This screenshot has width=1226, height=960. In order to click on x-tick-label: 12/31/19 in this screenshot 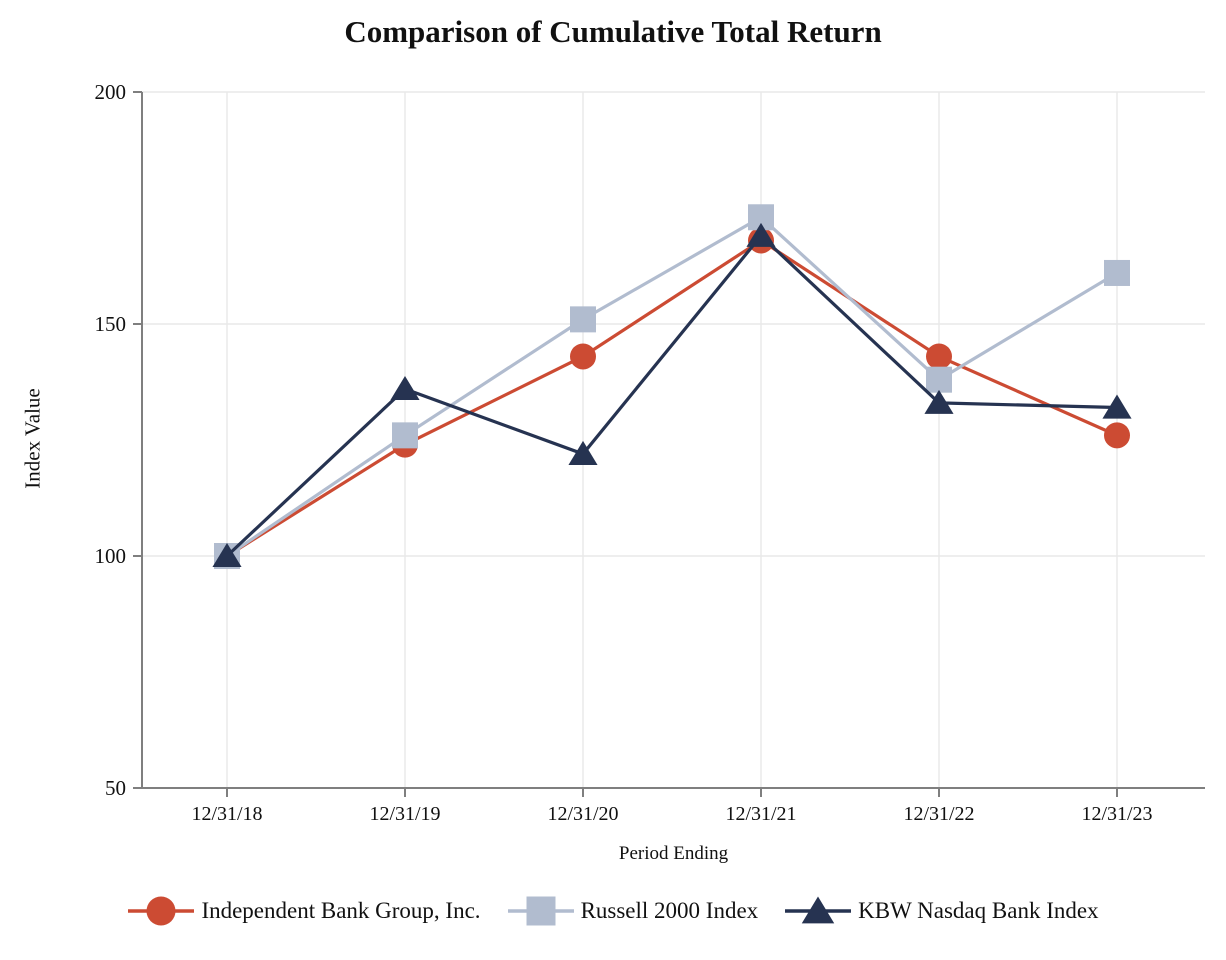, I will do `click(404, 814)`.